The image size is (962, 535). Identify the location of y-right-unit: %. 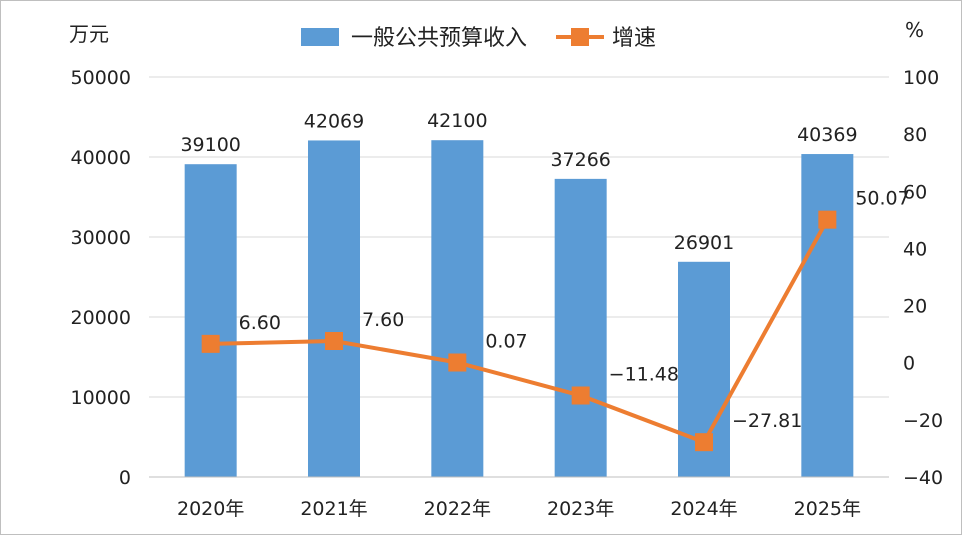
(914, 30).